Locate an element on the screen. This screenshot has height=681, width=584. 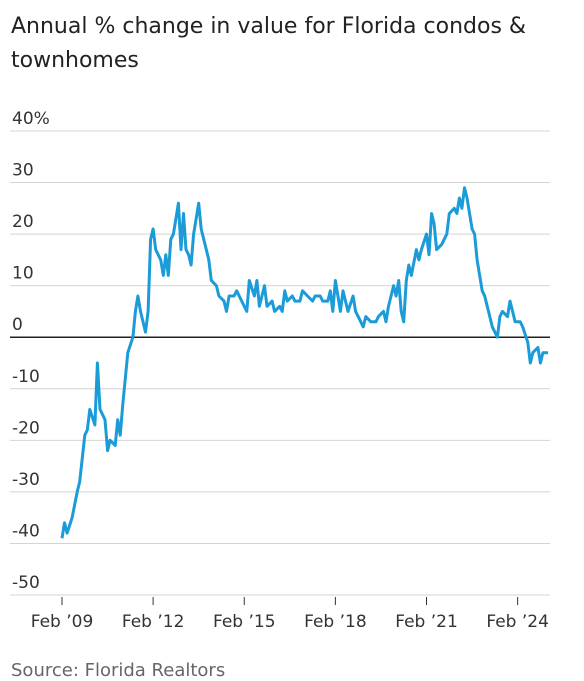
x-tick-label: Feb ’15 is located at coordinates (244, 622).